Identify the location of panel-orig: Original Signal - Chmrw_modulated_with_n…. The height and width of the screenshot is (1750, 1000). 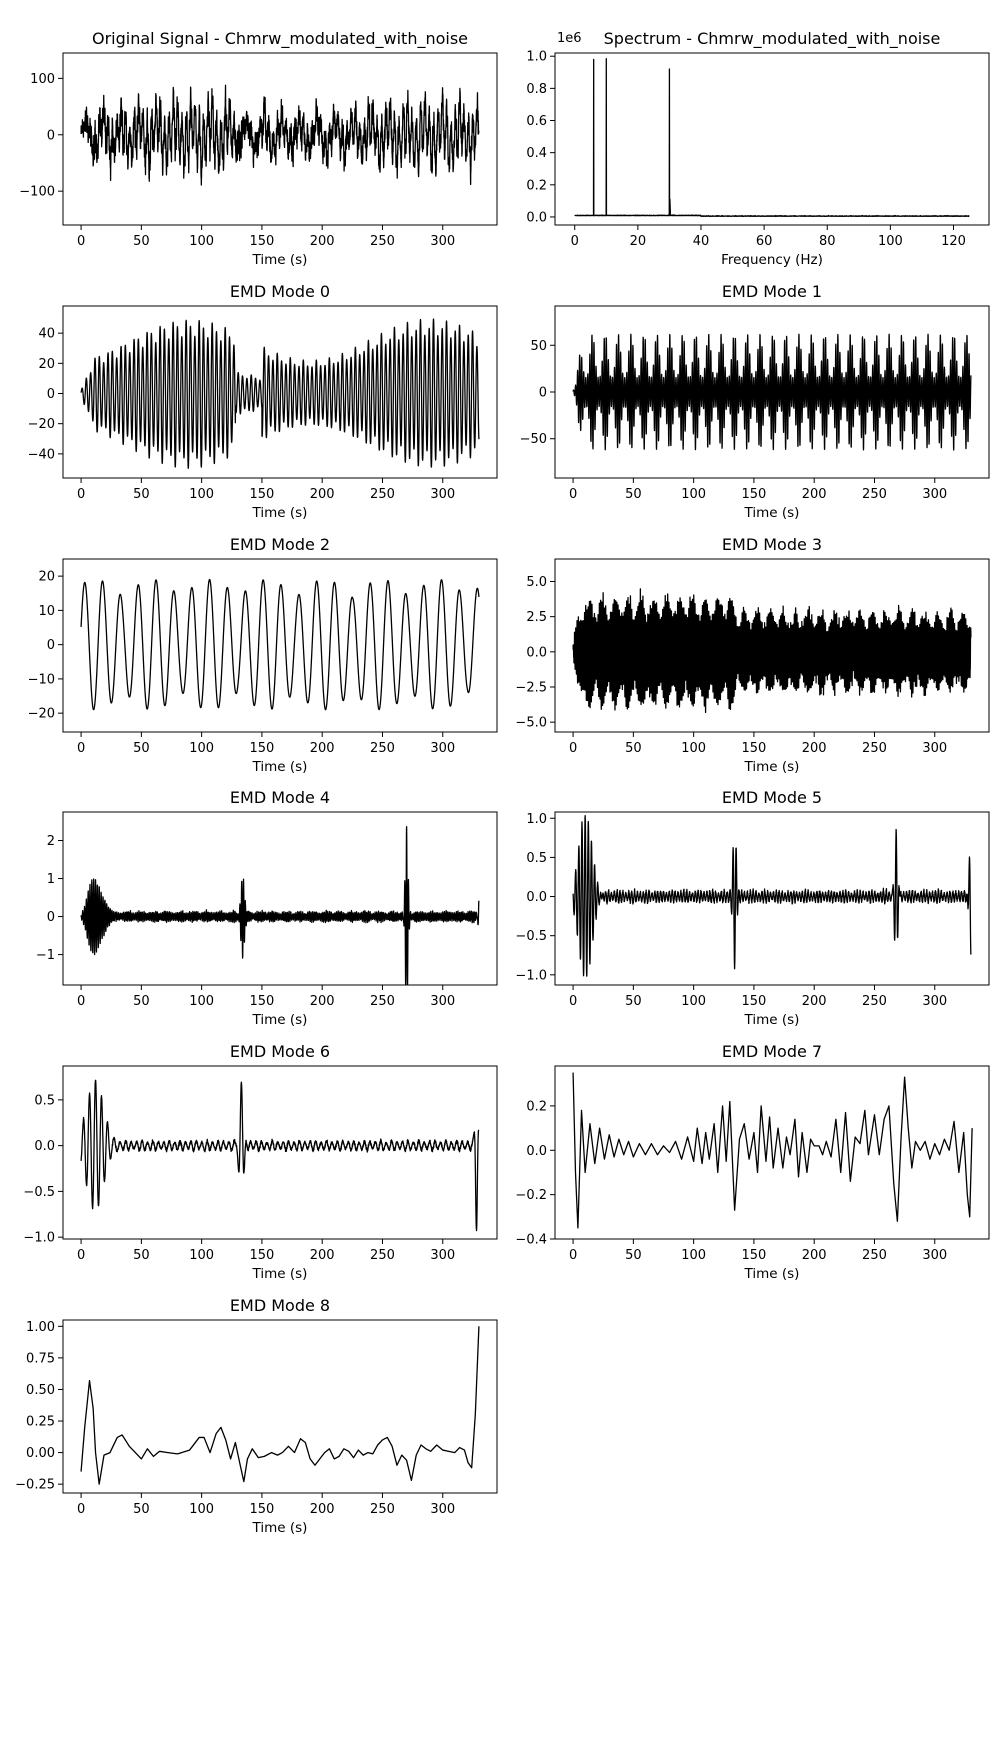
(258, 148).